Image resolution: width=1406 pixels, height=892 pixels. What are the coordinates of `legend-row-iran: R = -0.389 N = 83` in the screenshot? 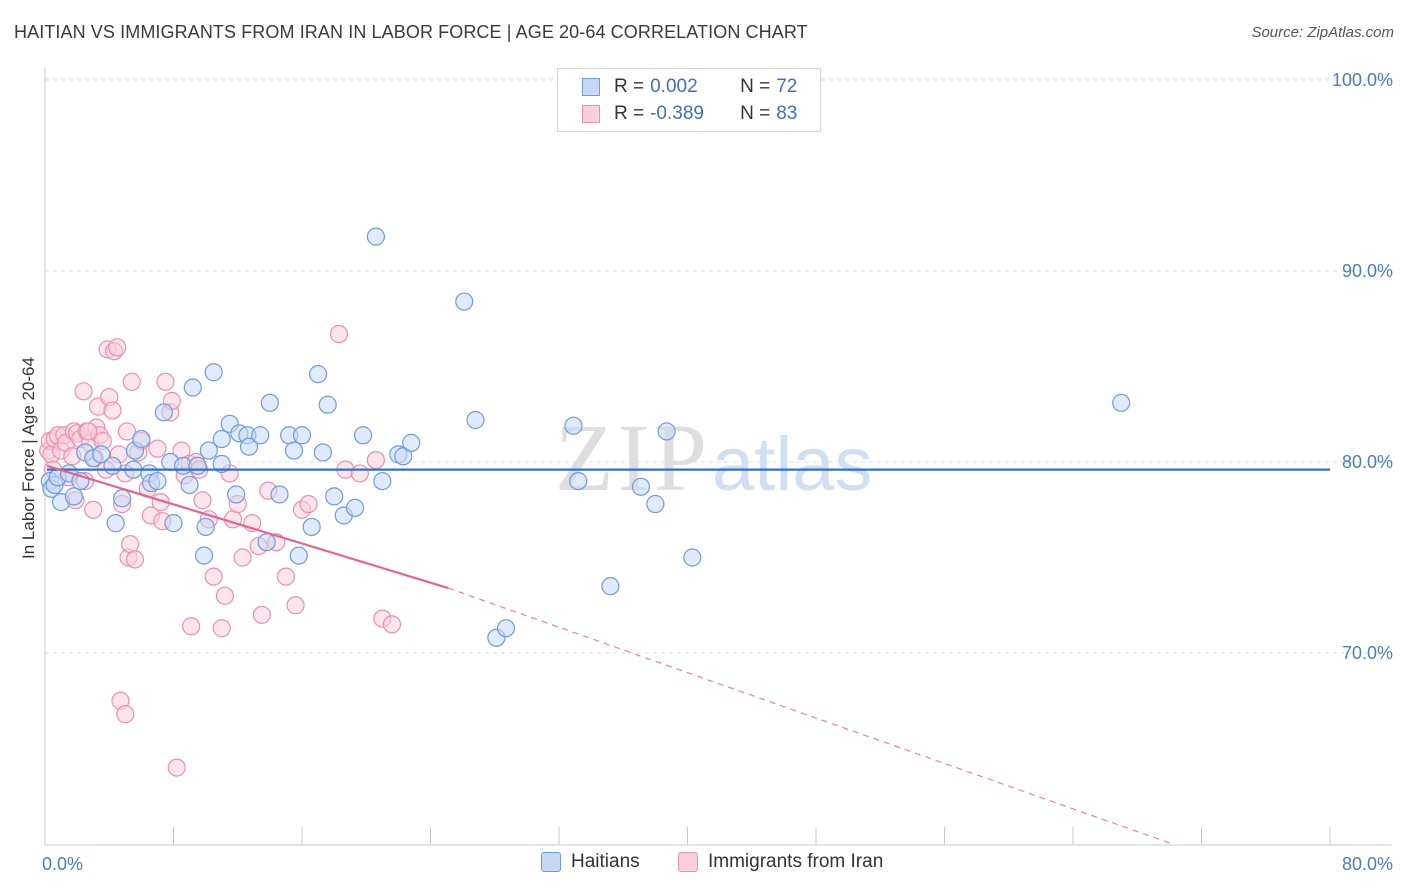 It's located at (689, 114).